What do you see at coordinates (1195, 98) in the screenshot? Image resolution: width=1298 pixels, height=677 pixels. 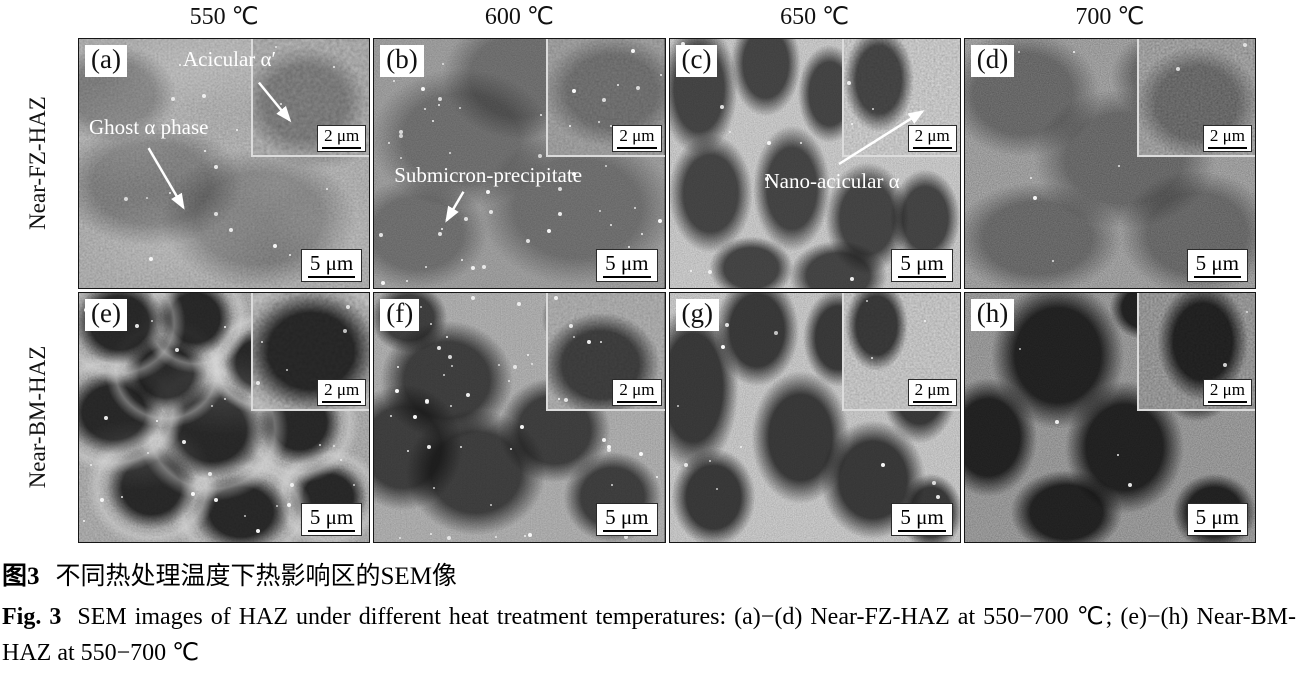 I see `magnified-inset-d: 2 μm` at bounding box center [1195, 98].